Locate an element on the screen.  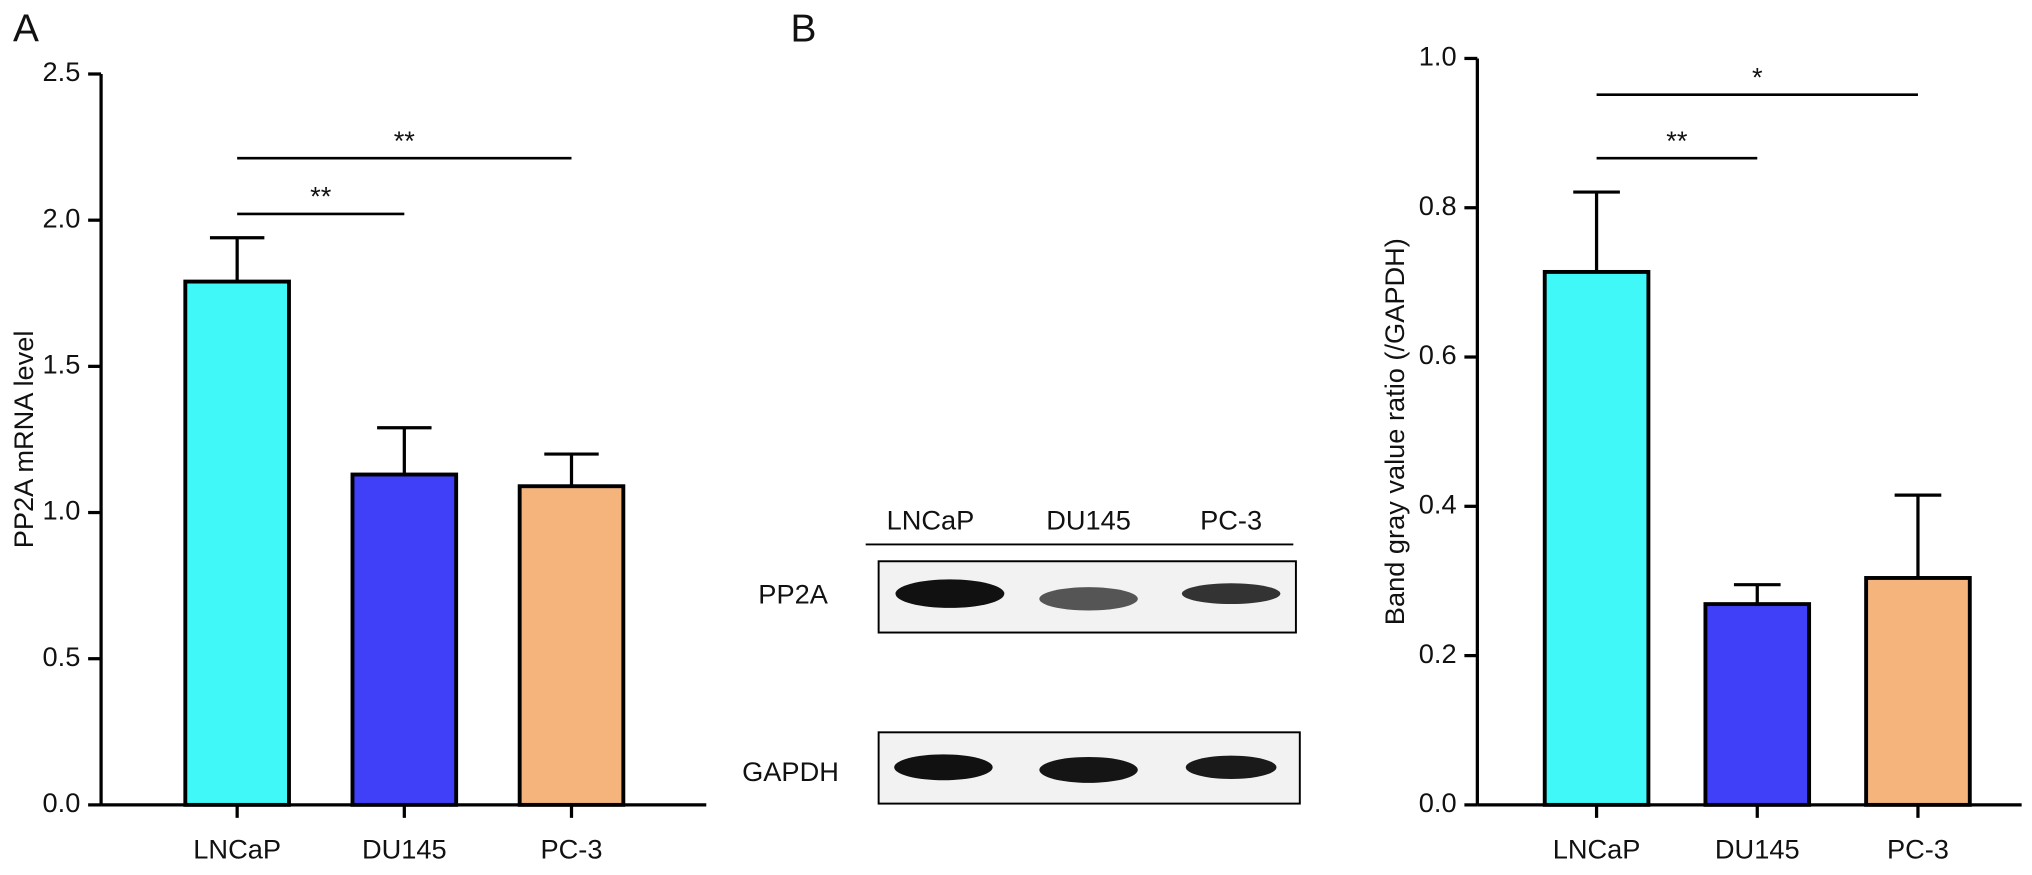
y-tick-label: 2.0 is located at coordinates (62, 217).